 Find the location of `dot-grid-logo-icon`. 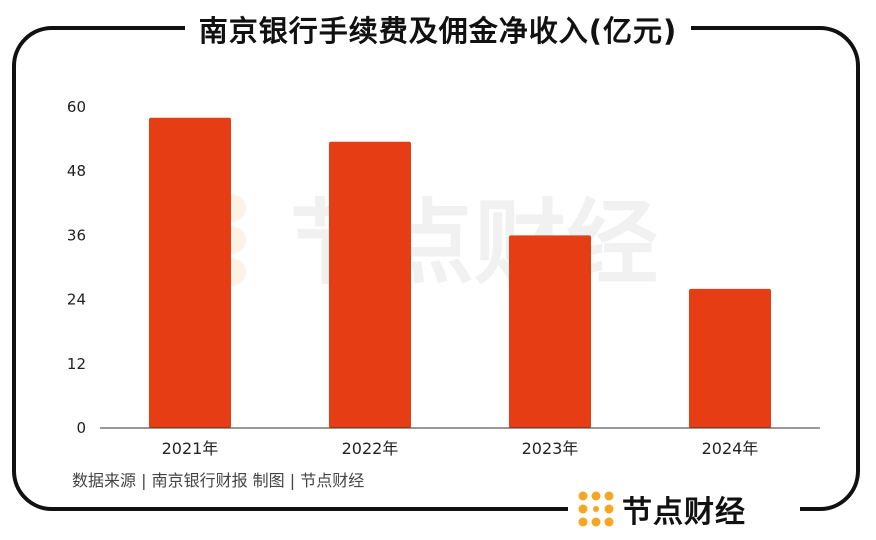

dot-grid-logo-icon is located at coordinates (596, 509).